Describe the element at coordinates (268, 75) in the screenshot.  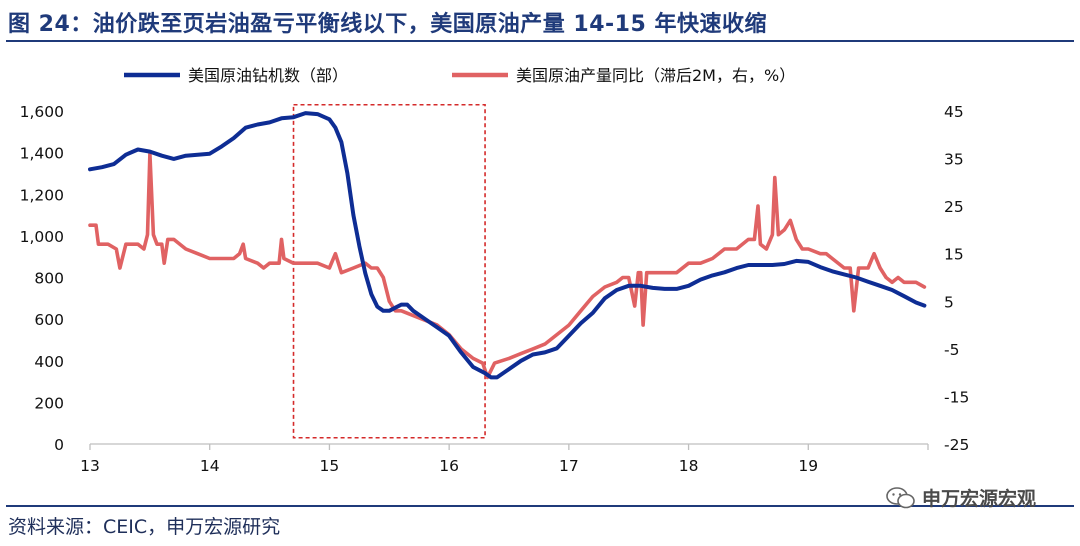
I see `legend-label-rig: 美国原油钻机数（部）` at that location.